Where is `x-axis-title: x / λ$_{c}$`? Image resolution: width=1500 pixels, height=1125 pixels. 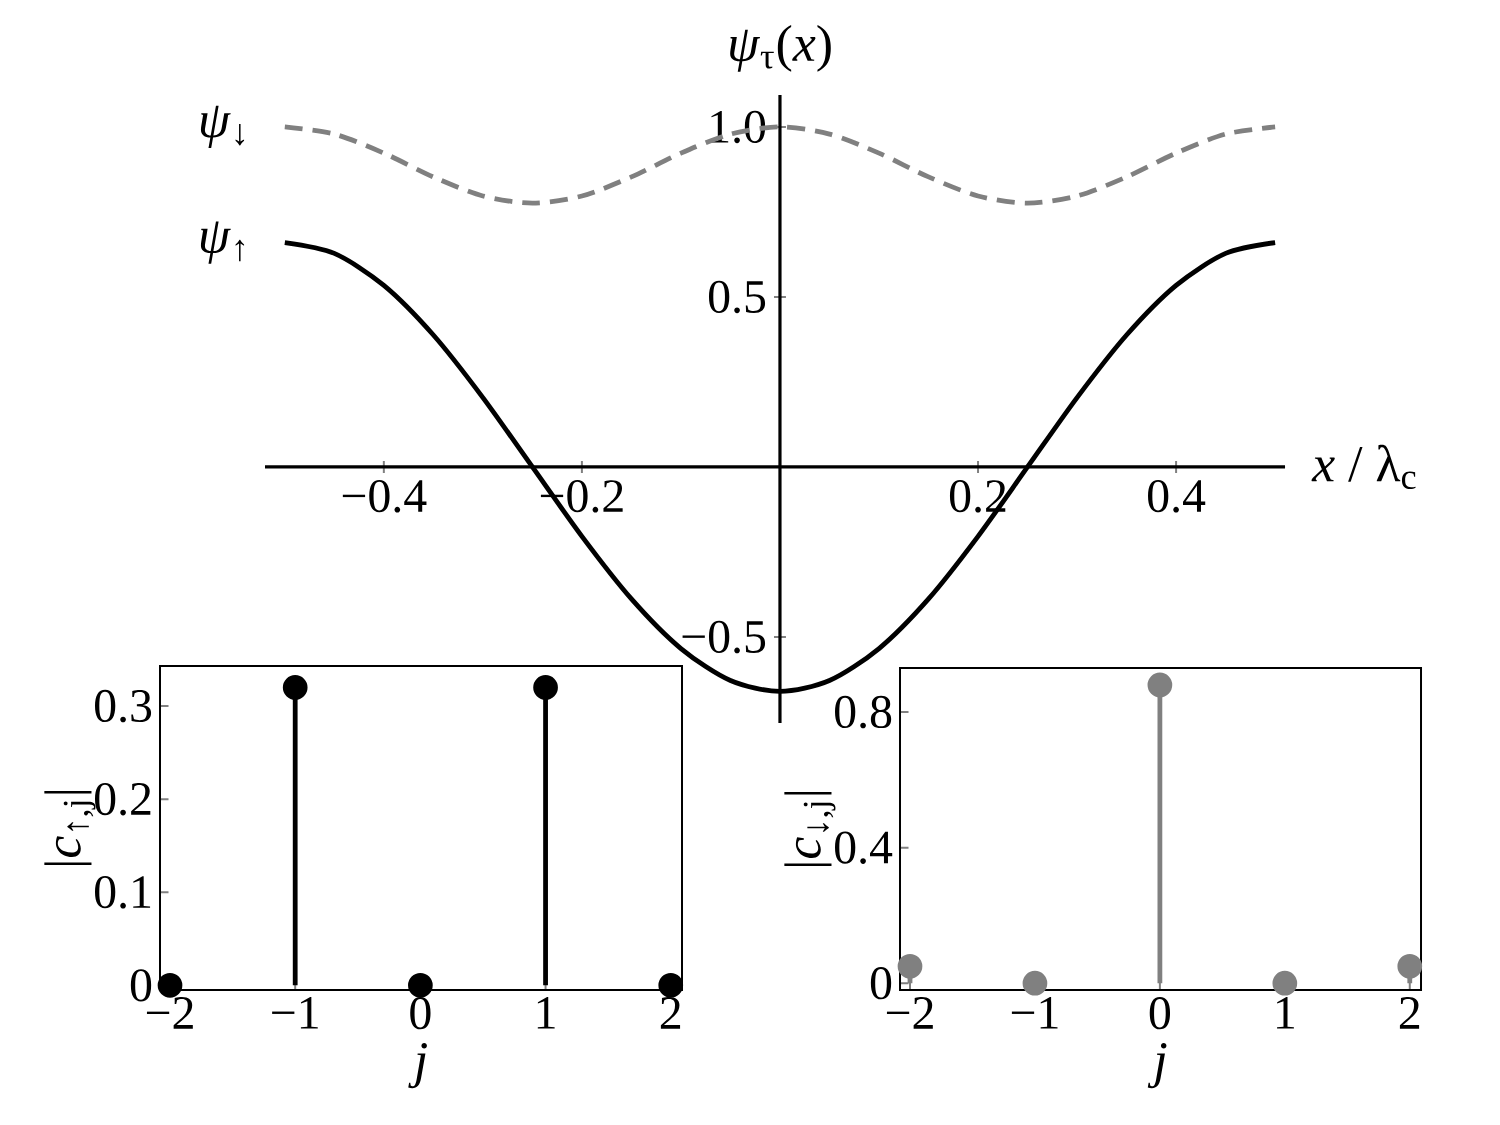
x-axis-title: x / λ$_{c}$ is located at coordinates (1363, 467).